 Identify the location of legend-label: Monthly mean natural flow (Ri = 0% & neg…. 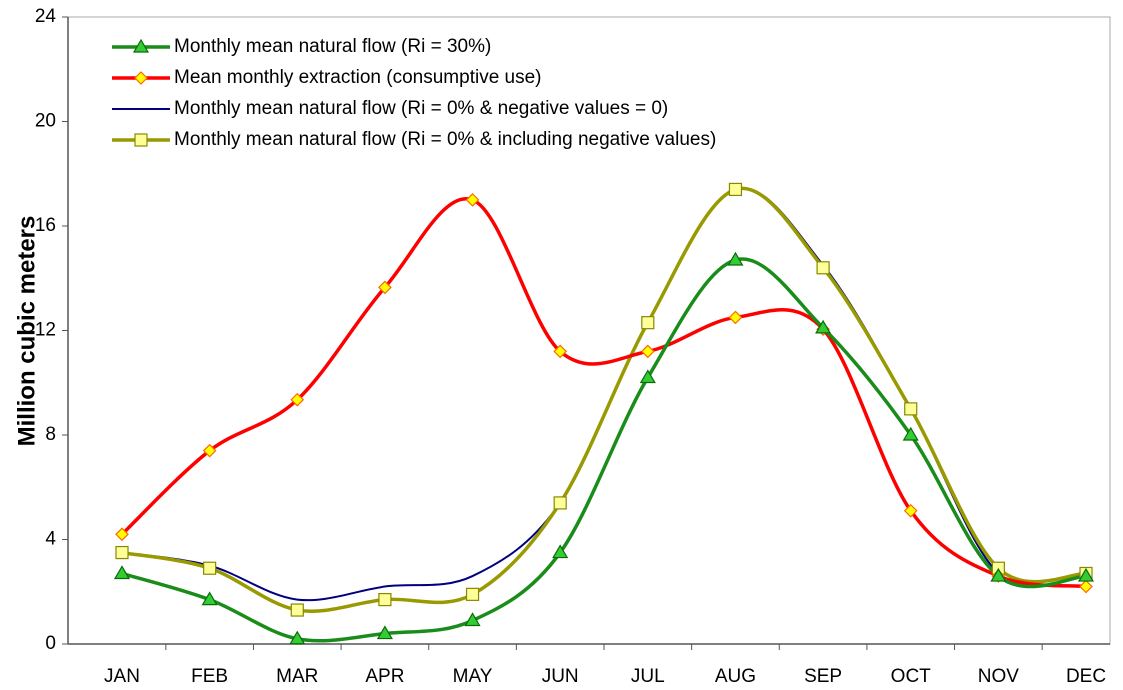
(421, 108).